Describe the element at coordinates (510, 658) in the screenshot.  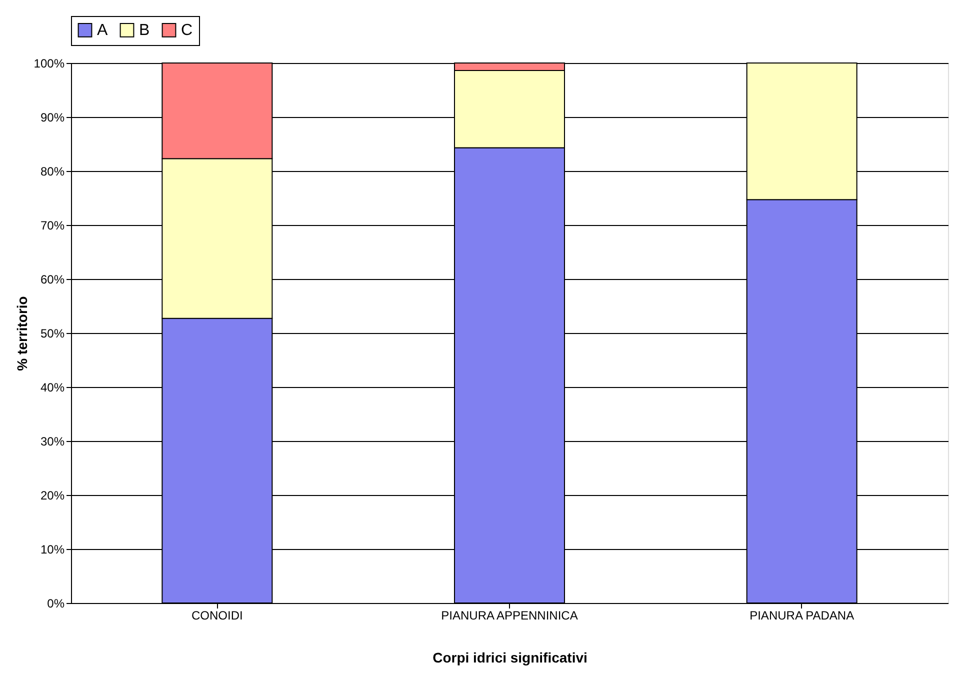
I see `x-axis-title: Corpi idrici significativi` at that location.